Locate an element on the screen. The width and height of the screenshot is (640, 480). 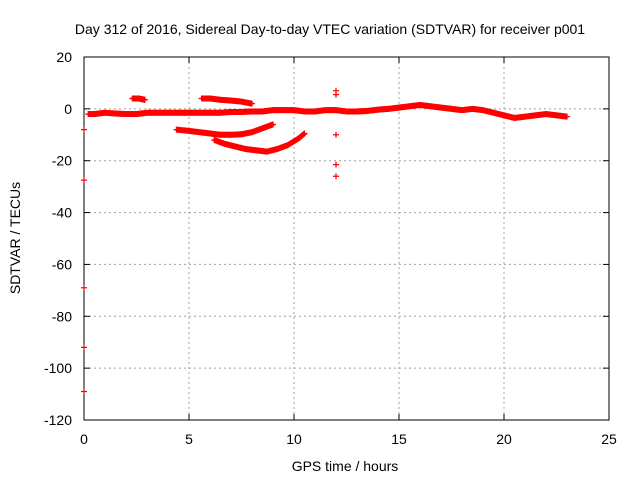
y-tick-label: -20 is located at coordinates (62, 161).